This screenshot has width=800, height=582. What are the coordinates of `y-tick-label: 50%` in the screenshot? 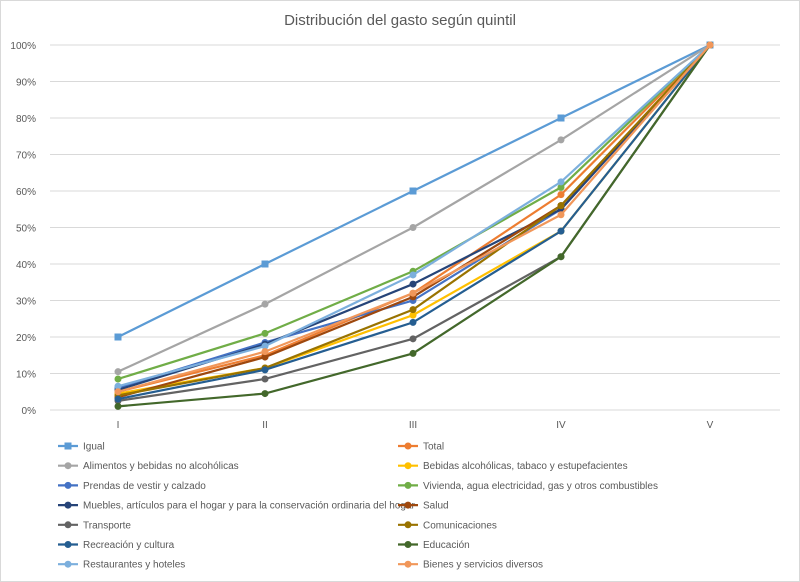 It's located at (26, 229).